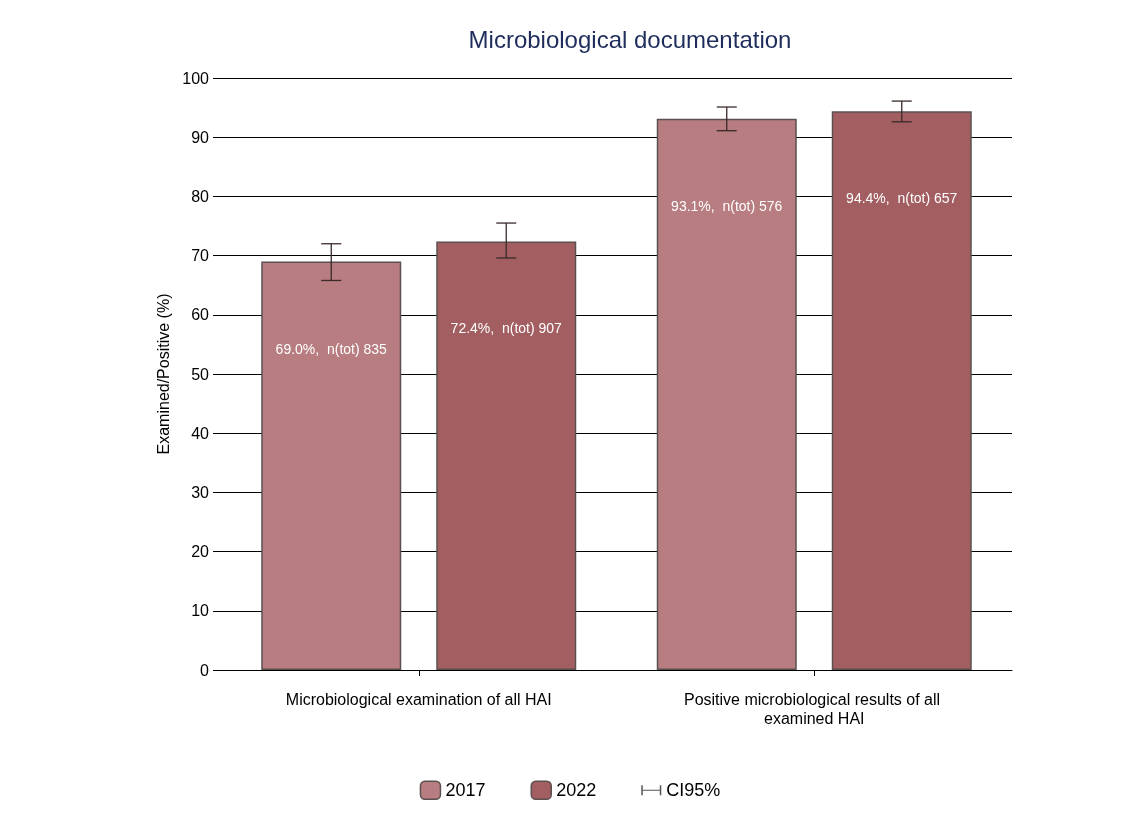  What do you see at coordinates (200, 374) in the screenshot?
I see `y-tick-label: 50` at bounding box center [200, 374].